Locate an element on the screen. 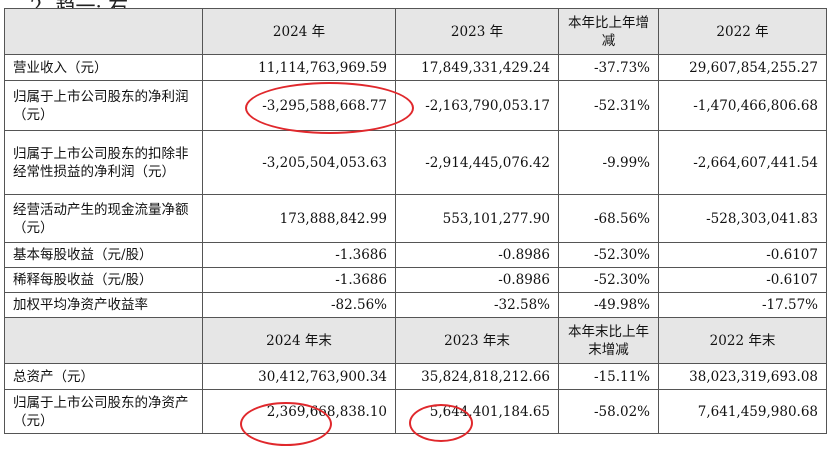 The height and width of the screenshot is (455, 831). value-2022: -2,664,607,441.54 is located at coordinates (742, 162).